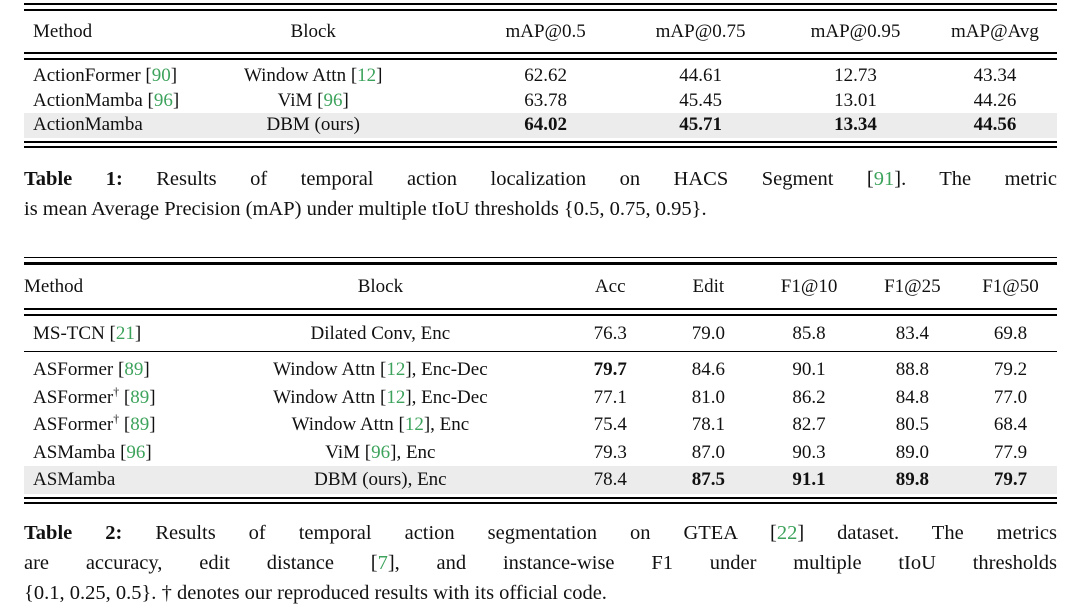 The width and height of the screenshot is (1080, 612). What do you see at coordinates (809, 369) in the screenshot?
I see `table-cell: 90.1` at bounding box center [809, 369].